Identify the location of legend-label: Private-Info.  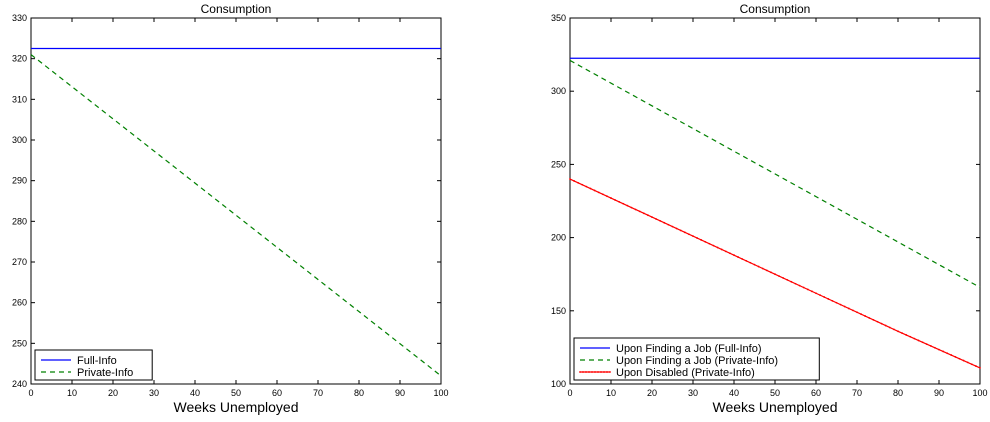
(105, 373).